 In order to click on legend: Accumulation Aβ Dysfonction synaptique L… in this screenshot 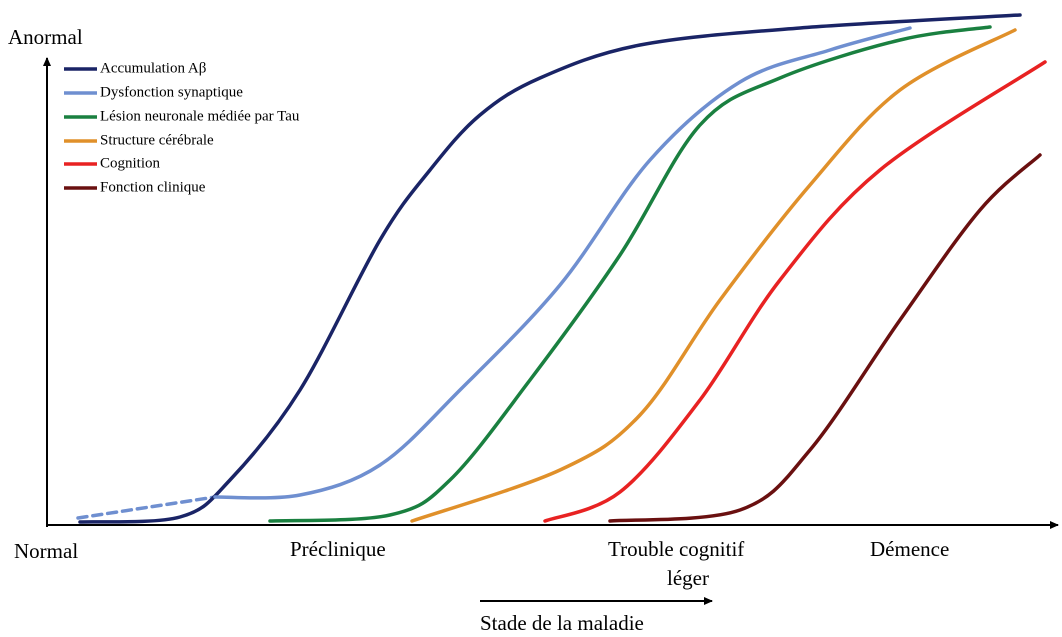, I will do `click(182, 127)`.